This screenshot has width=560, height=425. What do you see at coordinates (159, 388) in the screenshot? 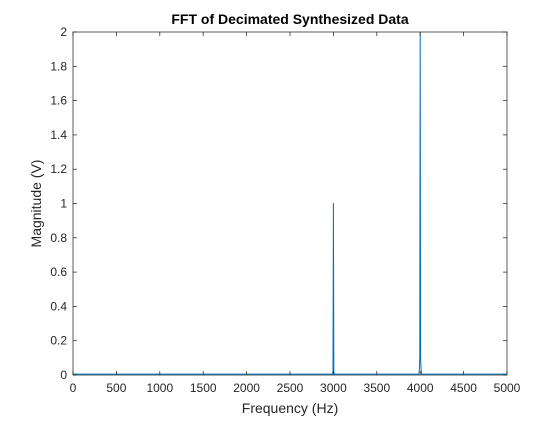
I see `x-tick-label: 1000` at bounding box center [159, 388].